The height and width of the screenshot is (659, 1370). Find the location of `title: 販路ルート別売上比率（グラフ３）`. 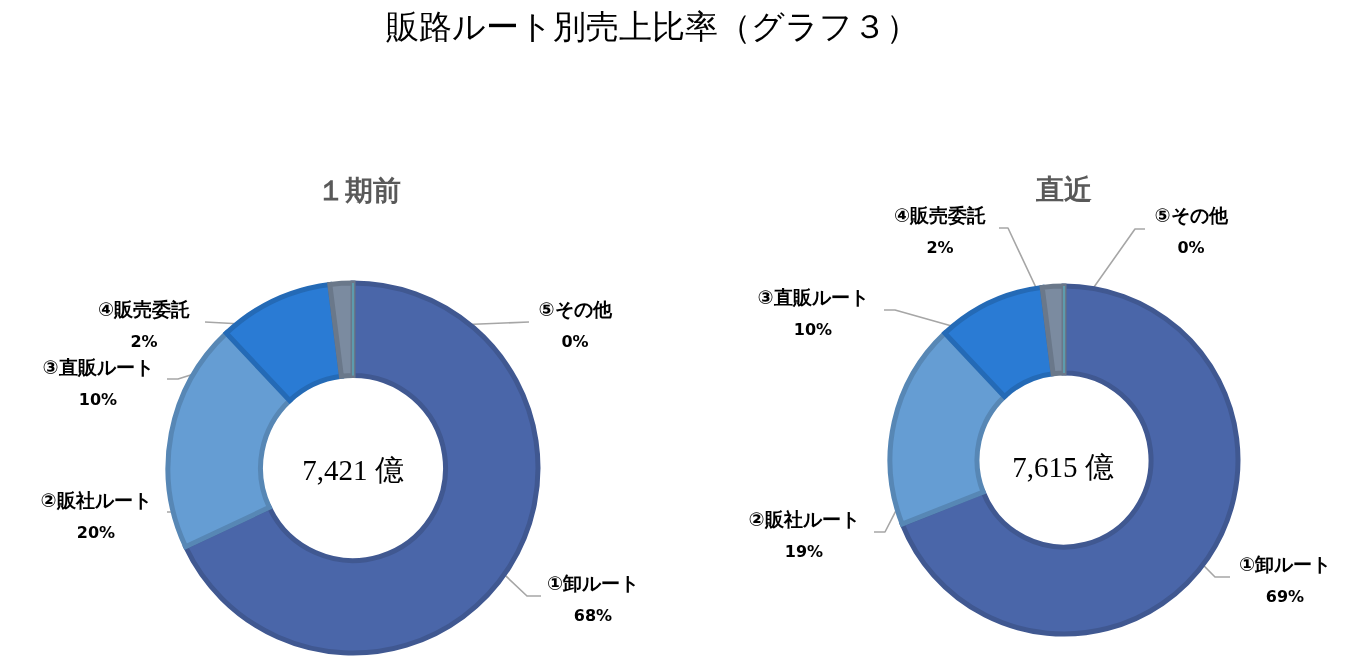

title: 販路ルート別売上比率（グラフ３） is located at coordinates (652, 27).